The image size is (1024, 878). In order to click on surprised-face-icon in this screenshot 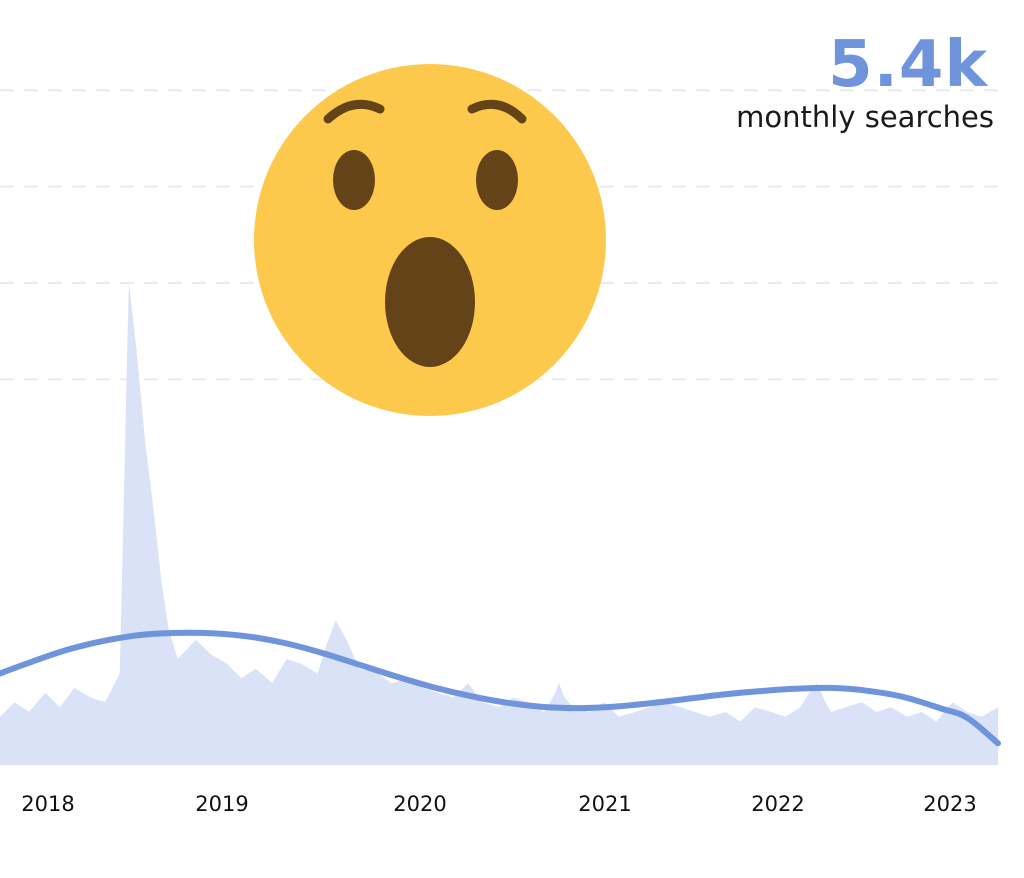, I will do `click(430, 240)`.